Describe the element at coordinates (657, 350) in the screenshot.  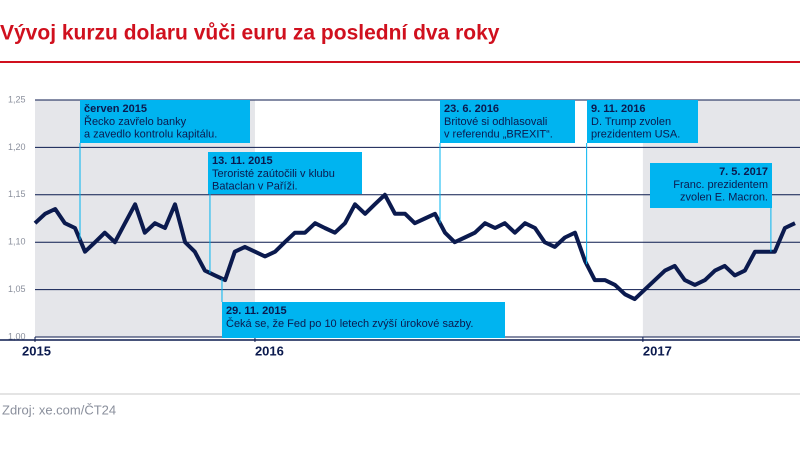
I see `x-tick-label: 2017` at that location.